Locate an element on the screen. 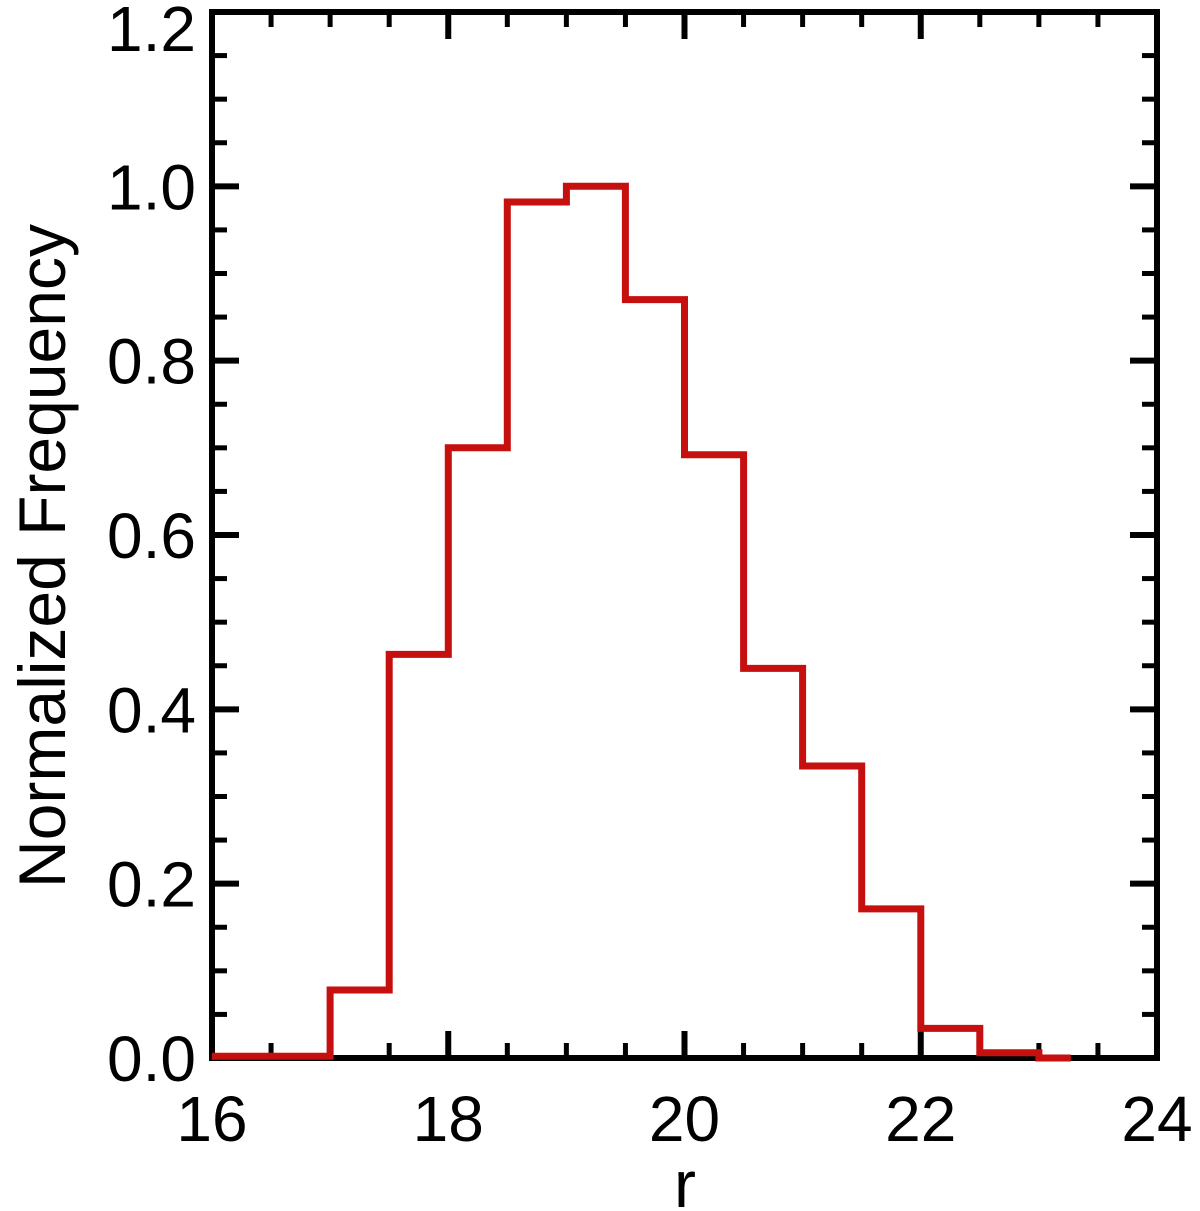 The width and height of the screenshot is (1200, 1211). y-tick-label: 0.8 is located at coordinates (151, 362).